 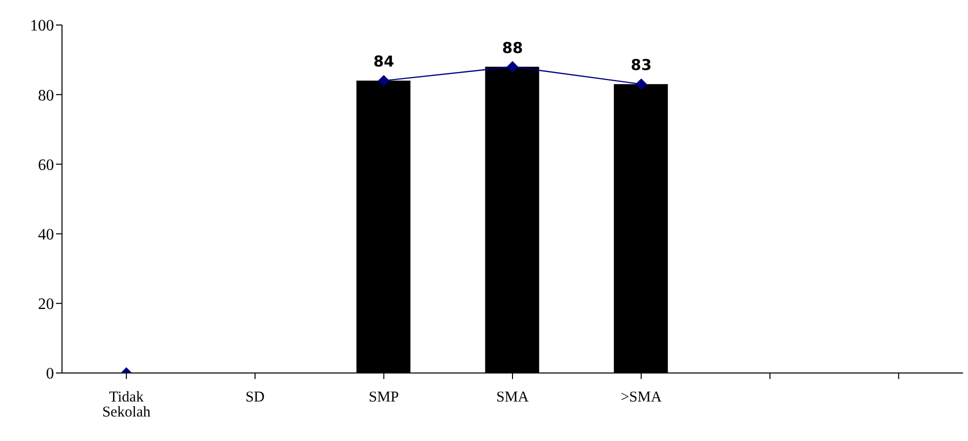 What do you see at coordinates (42, 26) in the screenshot?
I see `y-tick-label: 100` at bounding box center [42, 26].